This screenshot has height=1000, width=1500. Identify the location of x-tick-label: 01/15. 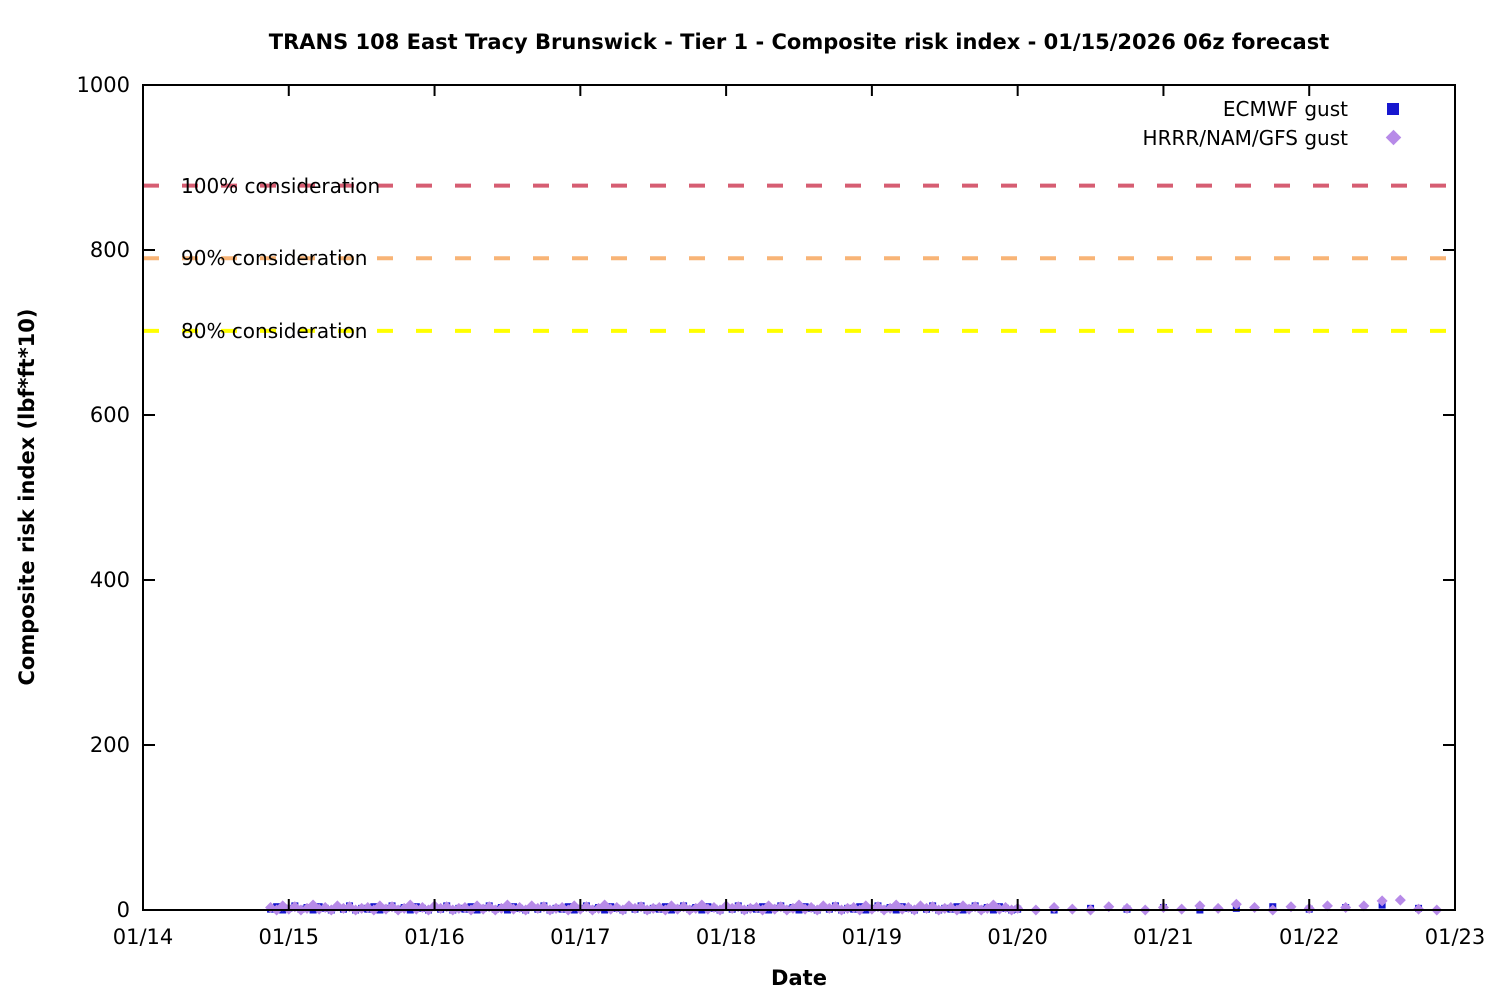
(289, 937).